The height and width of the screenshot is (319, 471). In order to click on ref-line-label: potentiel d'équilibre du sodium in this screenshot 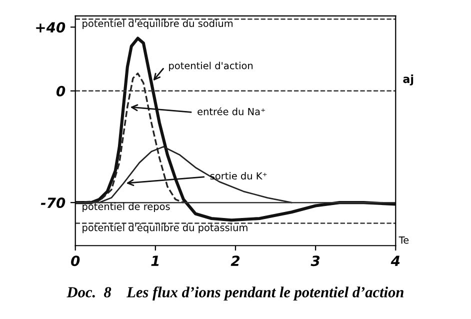, I will do `click(157, 24)`.